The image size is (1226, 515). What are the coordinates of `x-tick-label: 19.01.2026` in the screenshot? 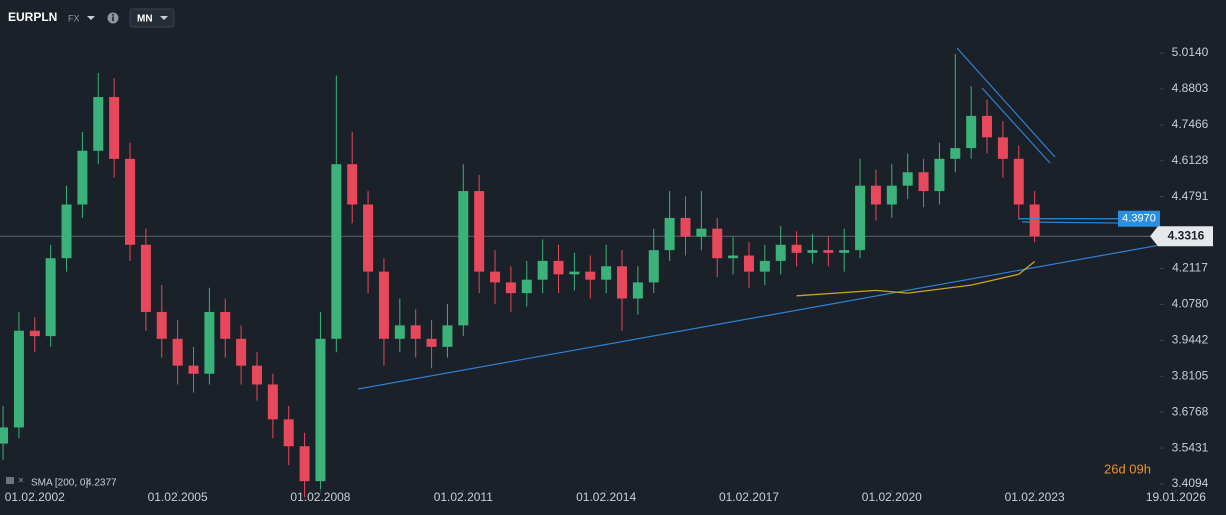 It's located at (1176, 497).